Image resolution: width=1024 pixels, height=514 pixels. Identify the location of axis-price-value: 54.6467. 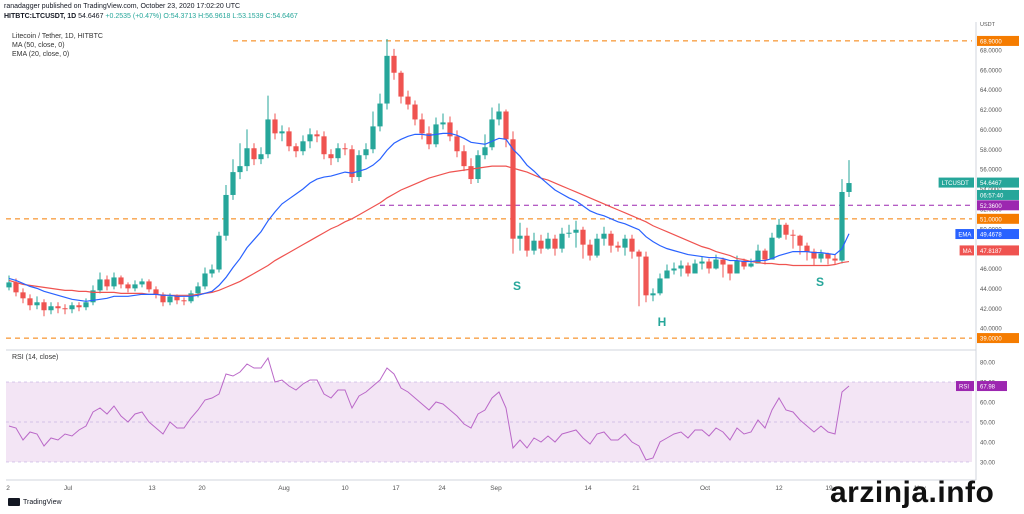
(991, 184).